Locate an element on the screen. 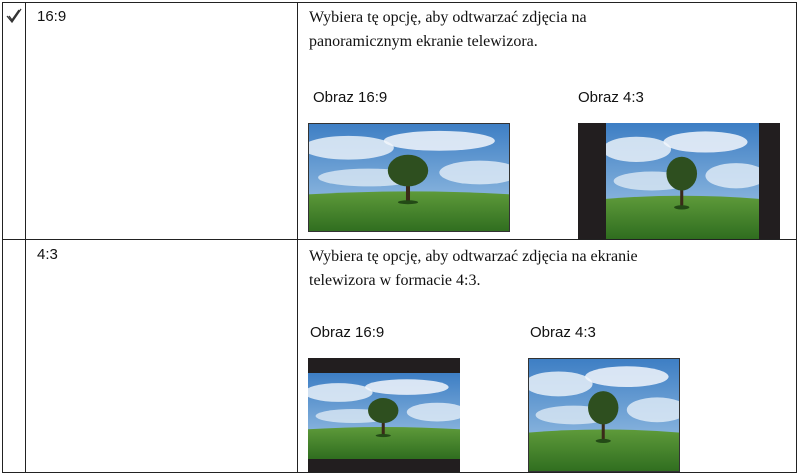 This screenshot has height=475, width=800. description-line: panoramicznym ekranie telewizora. is located at coordinates (423, 41).